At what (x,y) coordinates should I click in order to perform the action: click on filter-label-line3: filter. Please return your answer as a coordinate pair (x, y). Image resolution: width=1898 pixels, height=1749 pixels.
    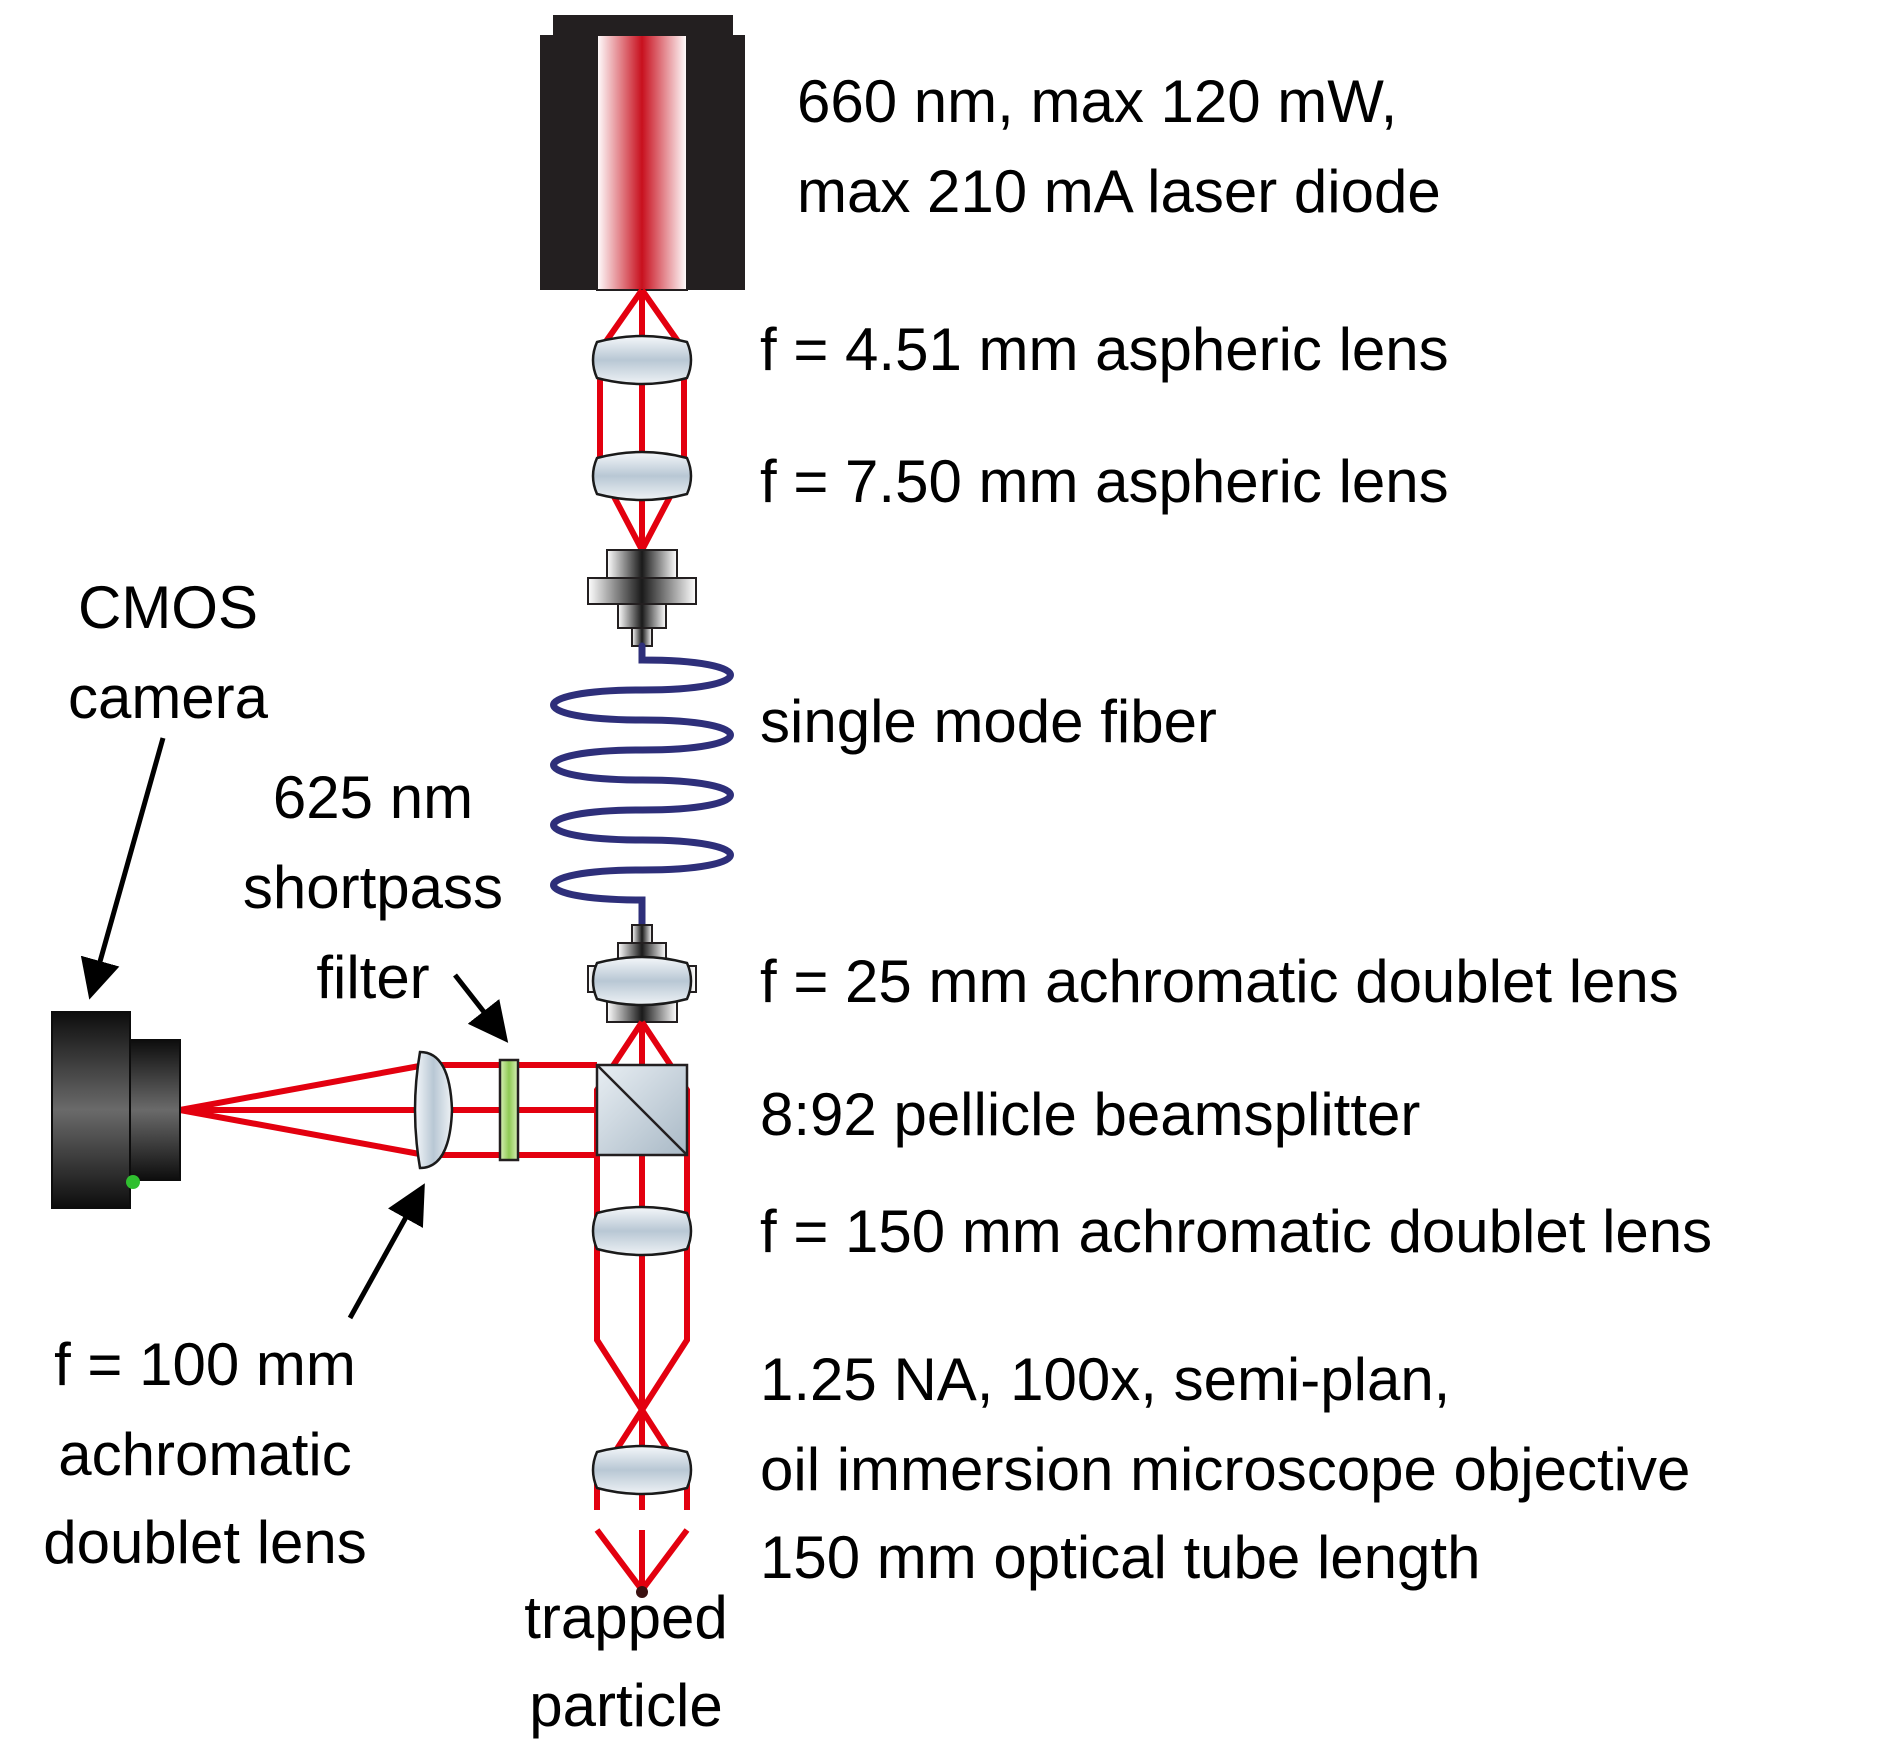
    Looking at the image, I should click on (372, 977).